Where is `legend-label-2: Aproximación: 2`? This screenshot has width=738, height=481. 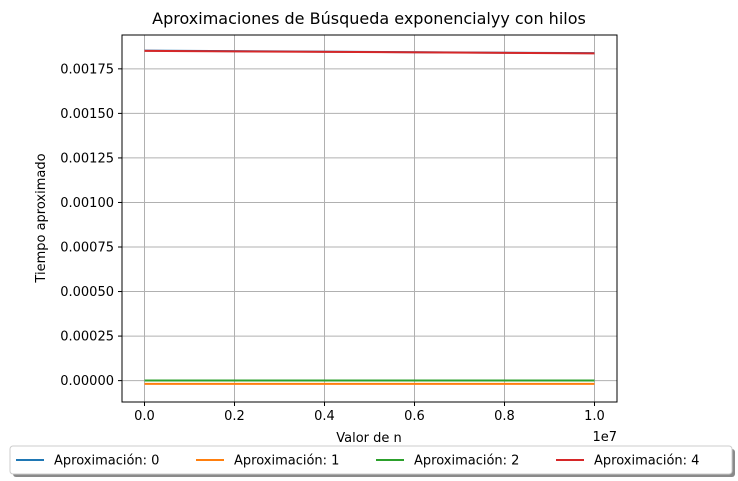 legend-label-2: Aproximación: 2 is located at coordinates (466, 461).